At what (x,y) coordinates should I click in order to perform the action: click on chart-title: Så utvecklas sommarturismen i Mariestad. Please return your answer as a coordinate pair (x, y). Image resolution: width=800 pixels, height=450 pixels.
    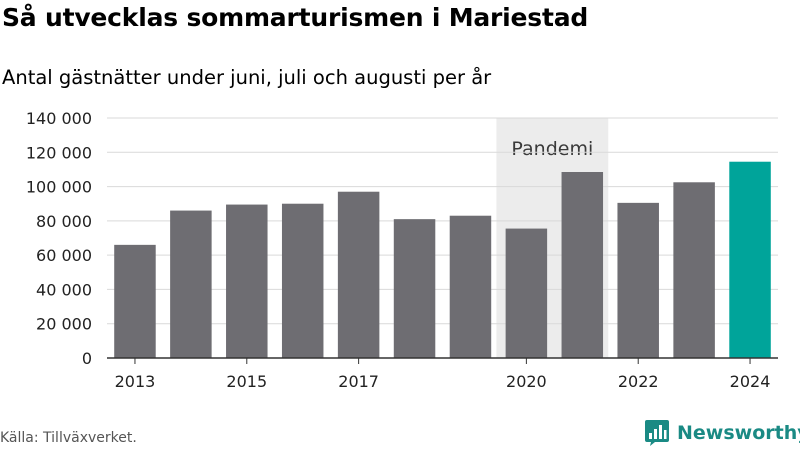
    Looking at the image, I should click on (295, 17).